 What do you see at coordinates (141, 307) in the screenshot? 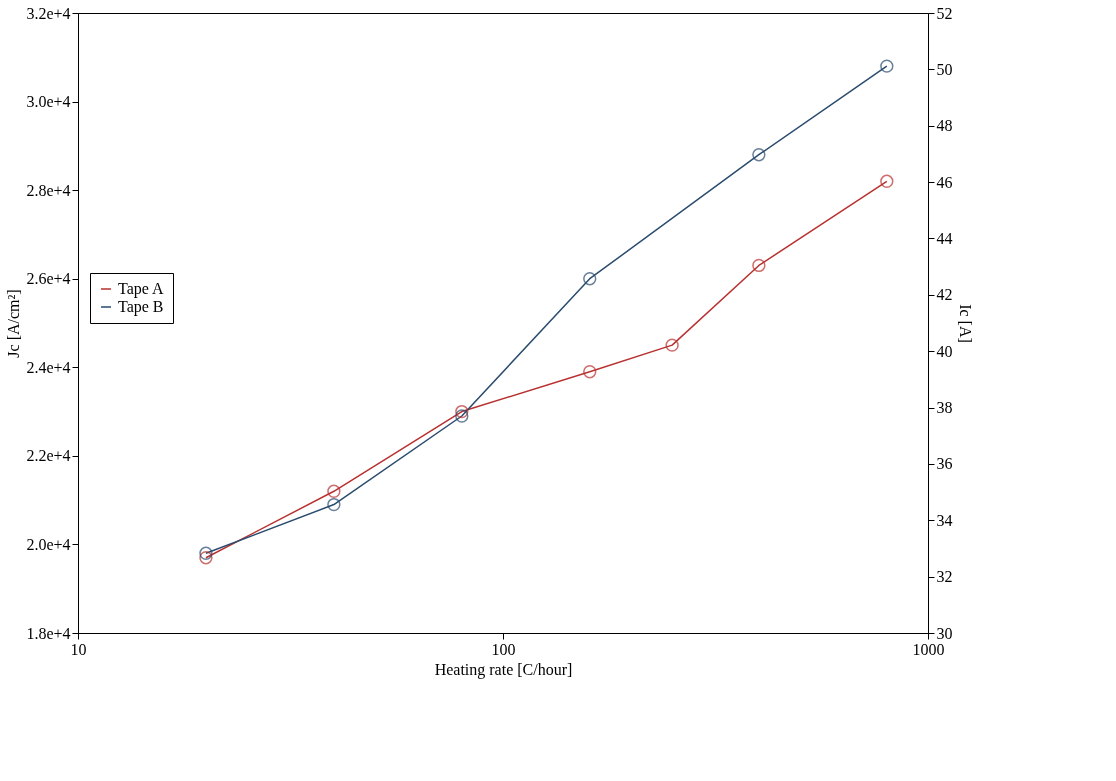
I see `legend-label: Tape B` at bounding box center [141, 307].